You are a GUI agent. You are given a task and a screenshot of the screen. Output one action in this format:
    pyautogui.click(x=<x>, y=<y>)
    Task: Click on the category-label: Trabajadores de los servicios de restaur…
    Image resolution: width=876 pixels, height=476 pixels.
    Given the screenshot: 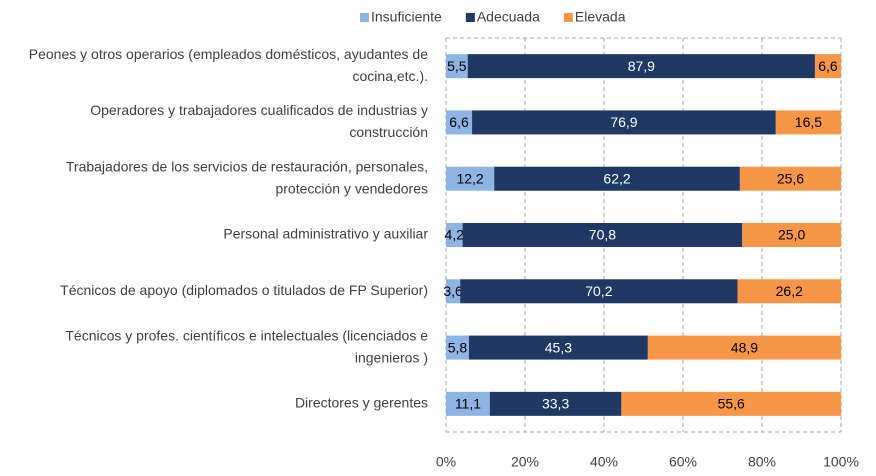 What is the action you would take?
    pyautogui.click(x=247, y=166)
    